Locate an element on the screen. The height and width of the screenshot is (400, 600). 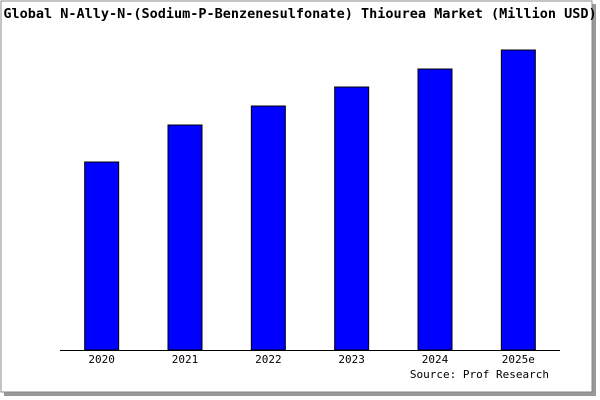
x-tick-label: 2024 is located at coordinates (435, 359).